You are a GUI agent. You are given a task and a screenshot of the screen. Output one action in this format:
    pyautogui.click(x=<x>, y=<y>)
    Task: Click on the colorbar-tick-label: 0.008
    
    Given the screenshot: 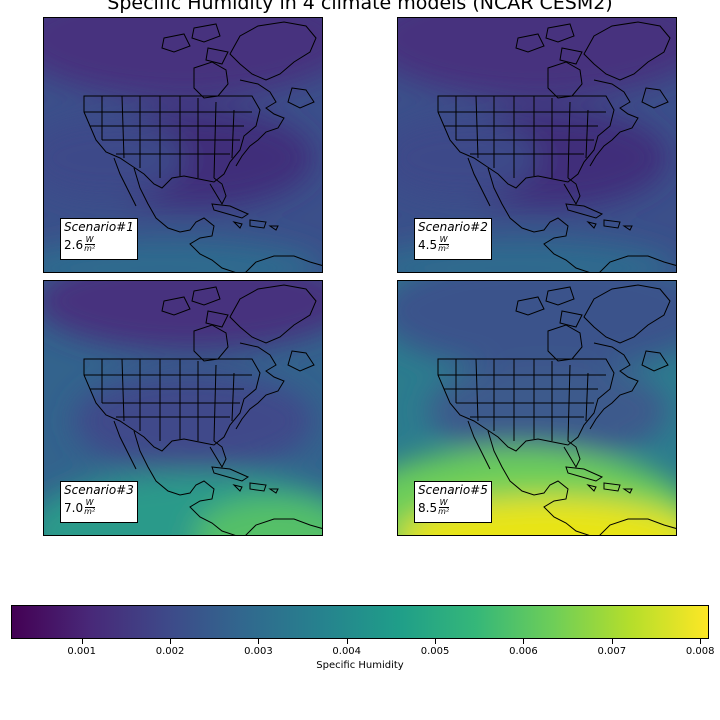 What is the action you would take?
    pyautogui.click(x=700, y=651)
    